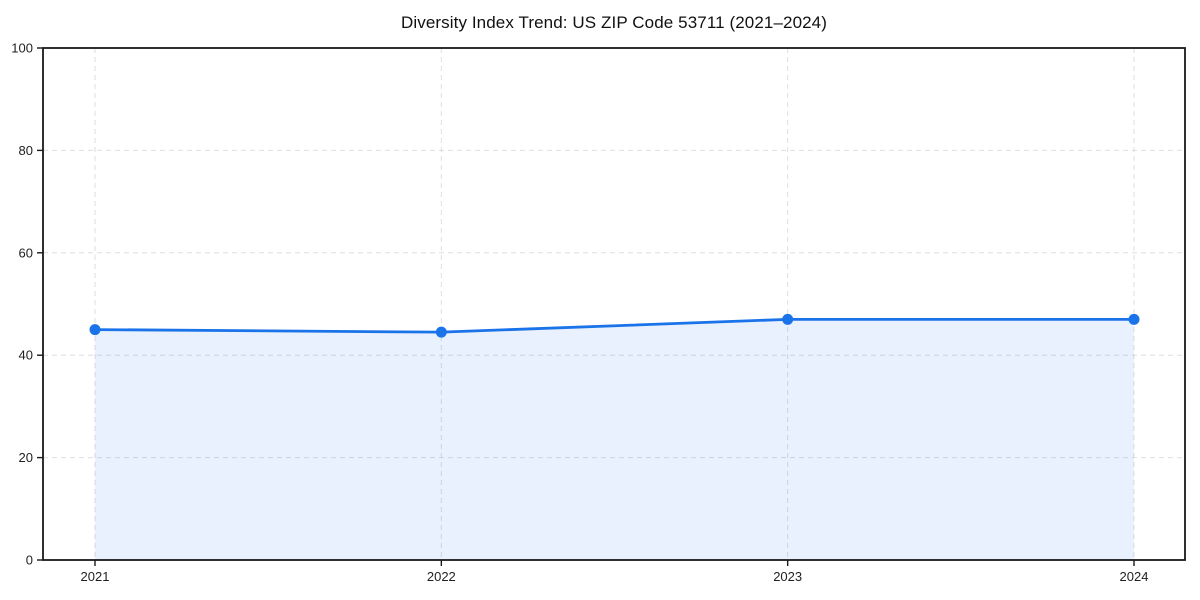 This screenshot has height=600, width=1200. I want to click on data-point-2024, so click(1134, 319).